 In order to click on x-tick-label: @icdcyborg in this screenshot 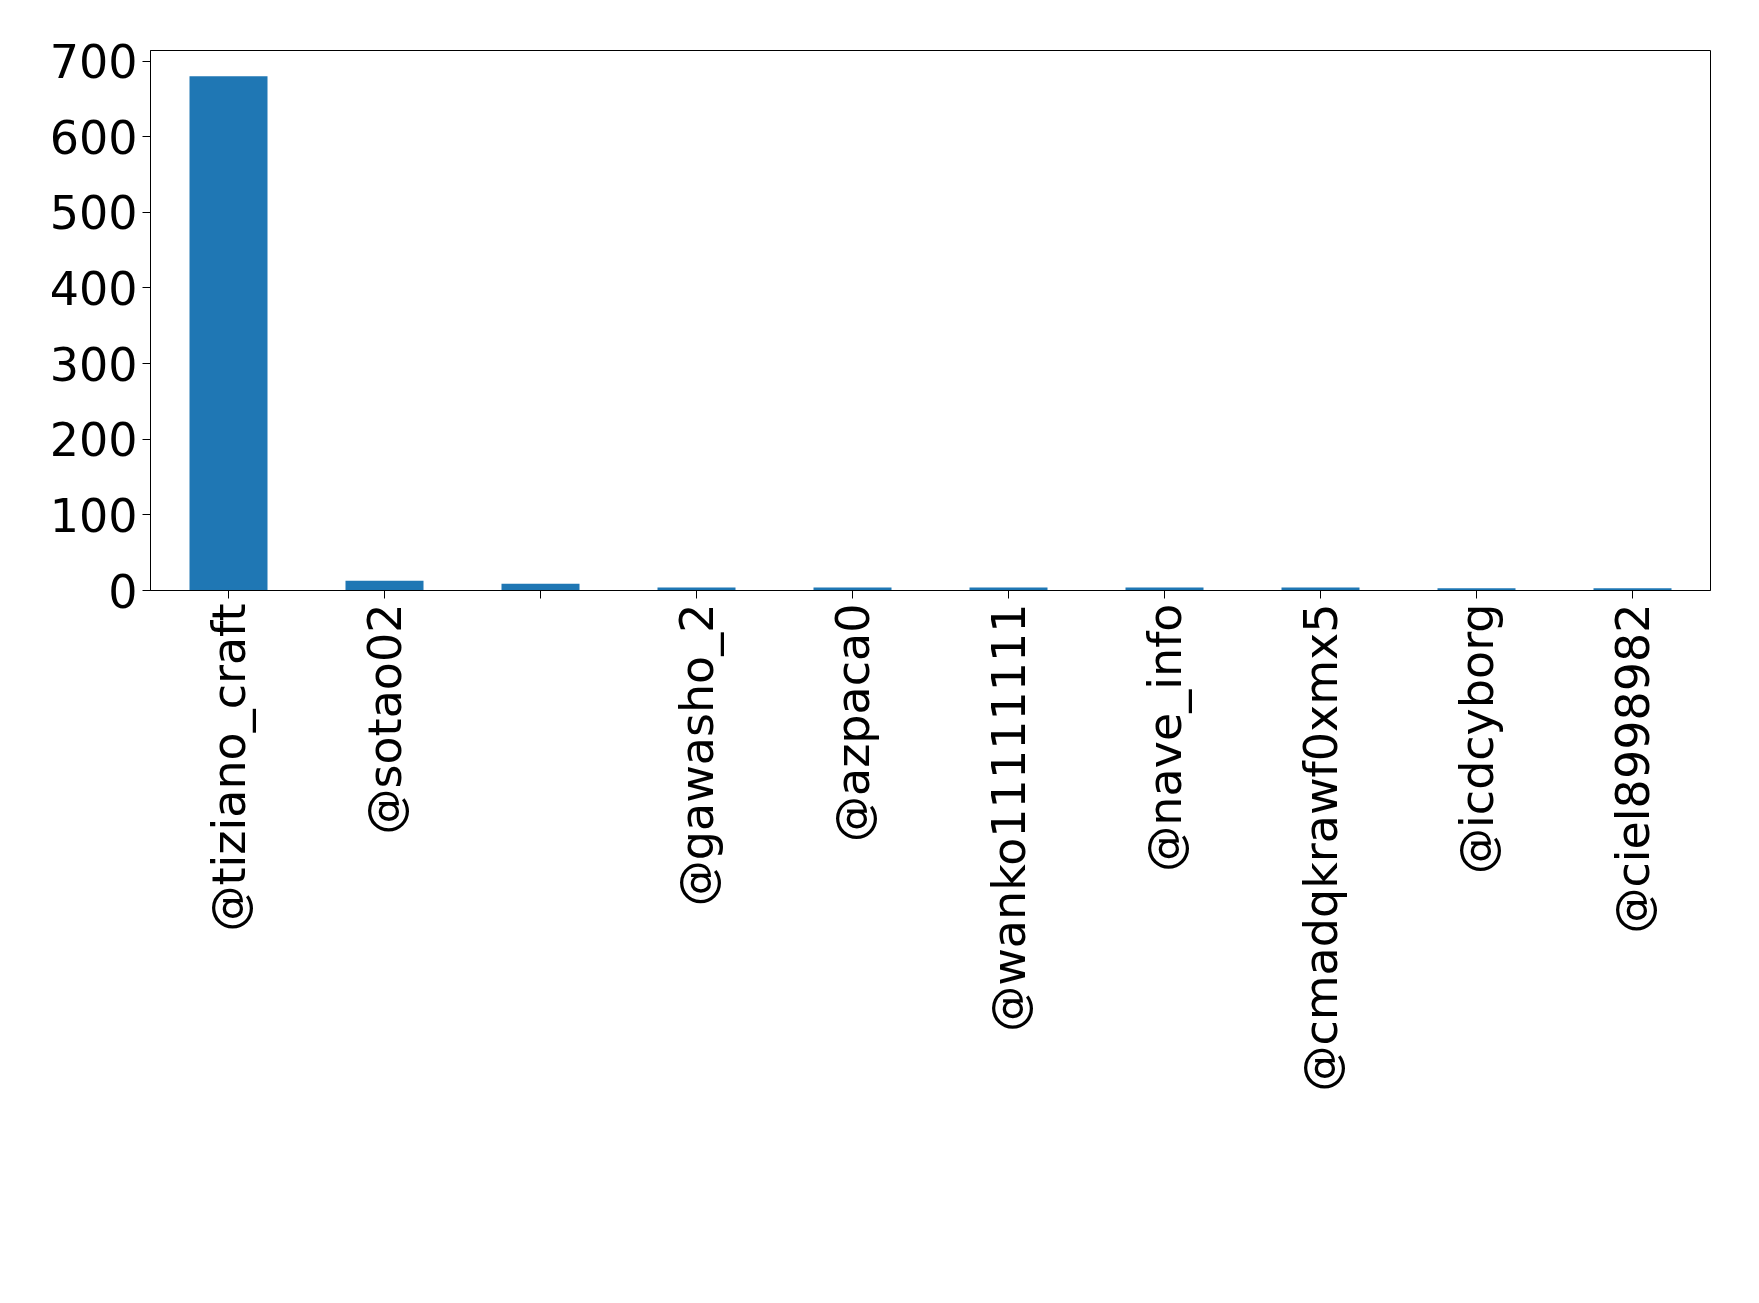, I will do `click(1476, 738)`.